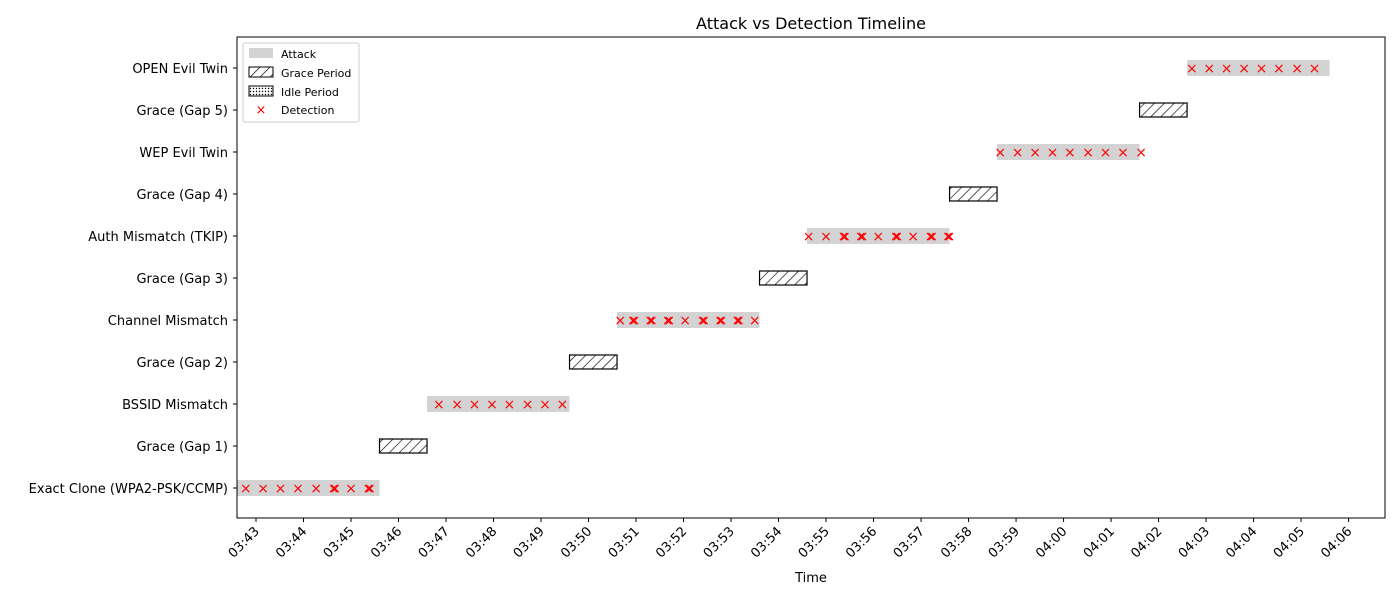  Describe the element at coordinates (671, 542) in the screenshot. I see `x-tick-label: 03:52` at that location.